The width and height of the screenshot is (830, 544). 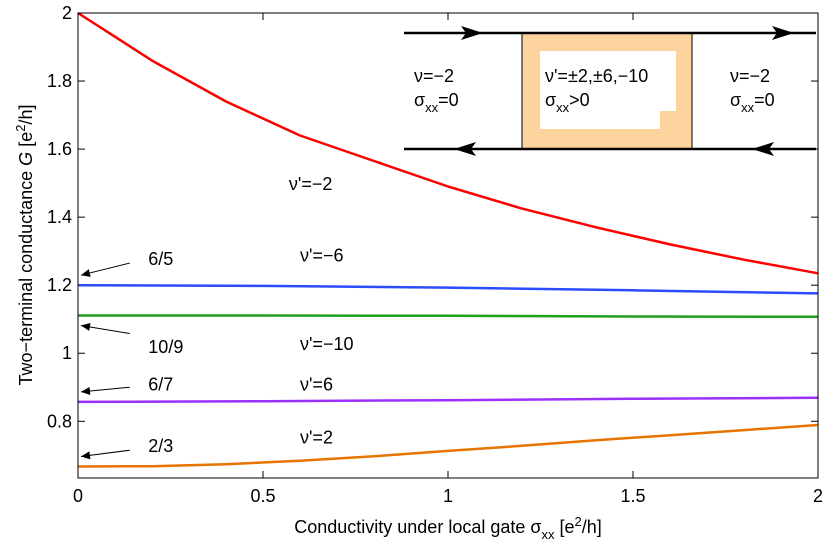 I want to click on fraction-label: 6/7, so click(x=160, y=385).